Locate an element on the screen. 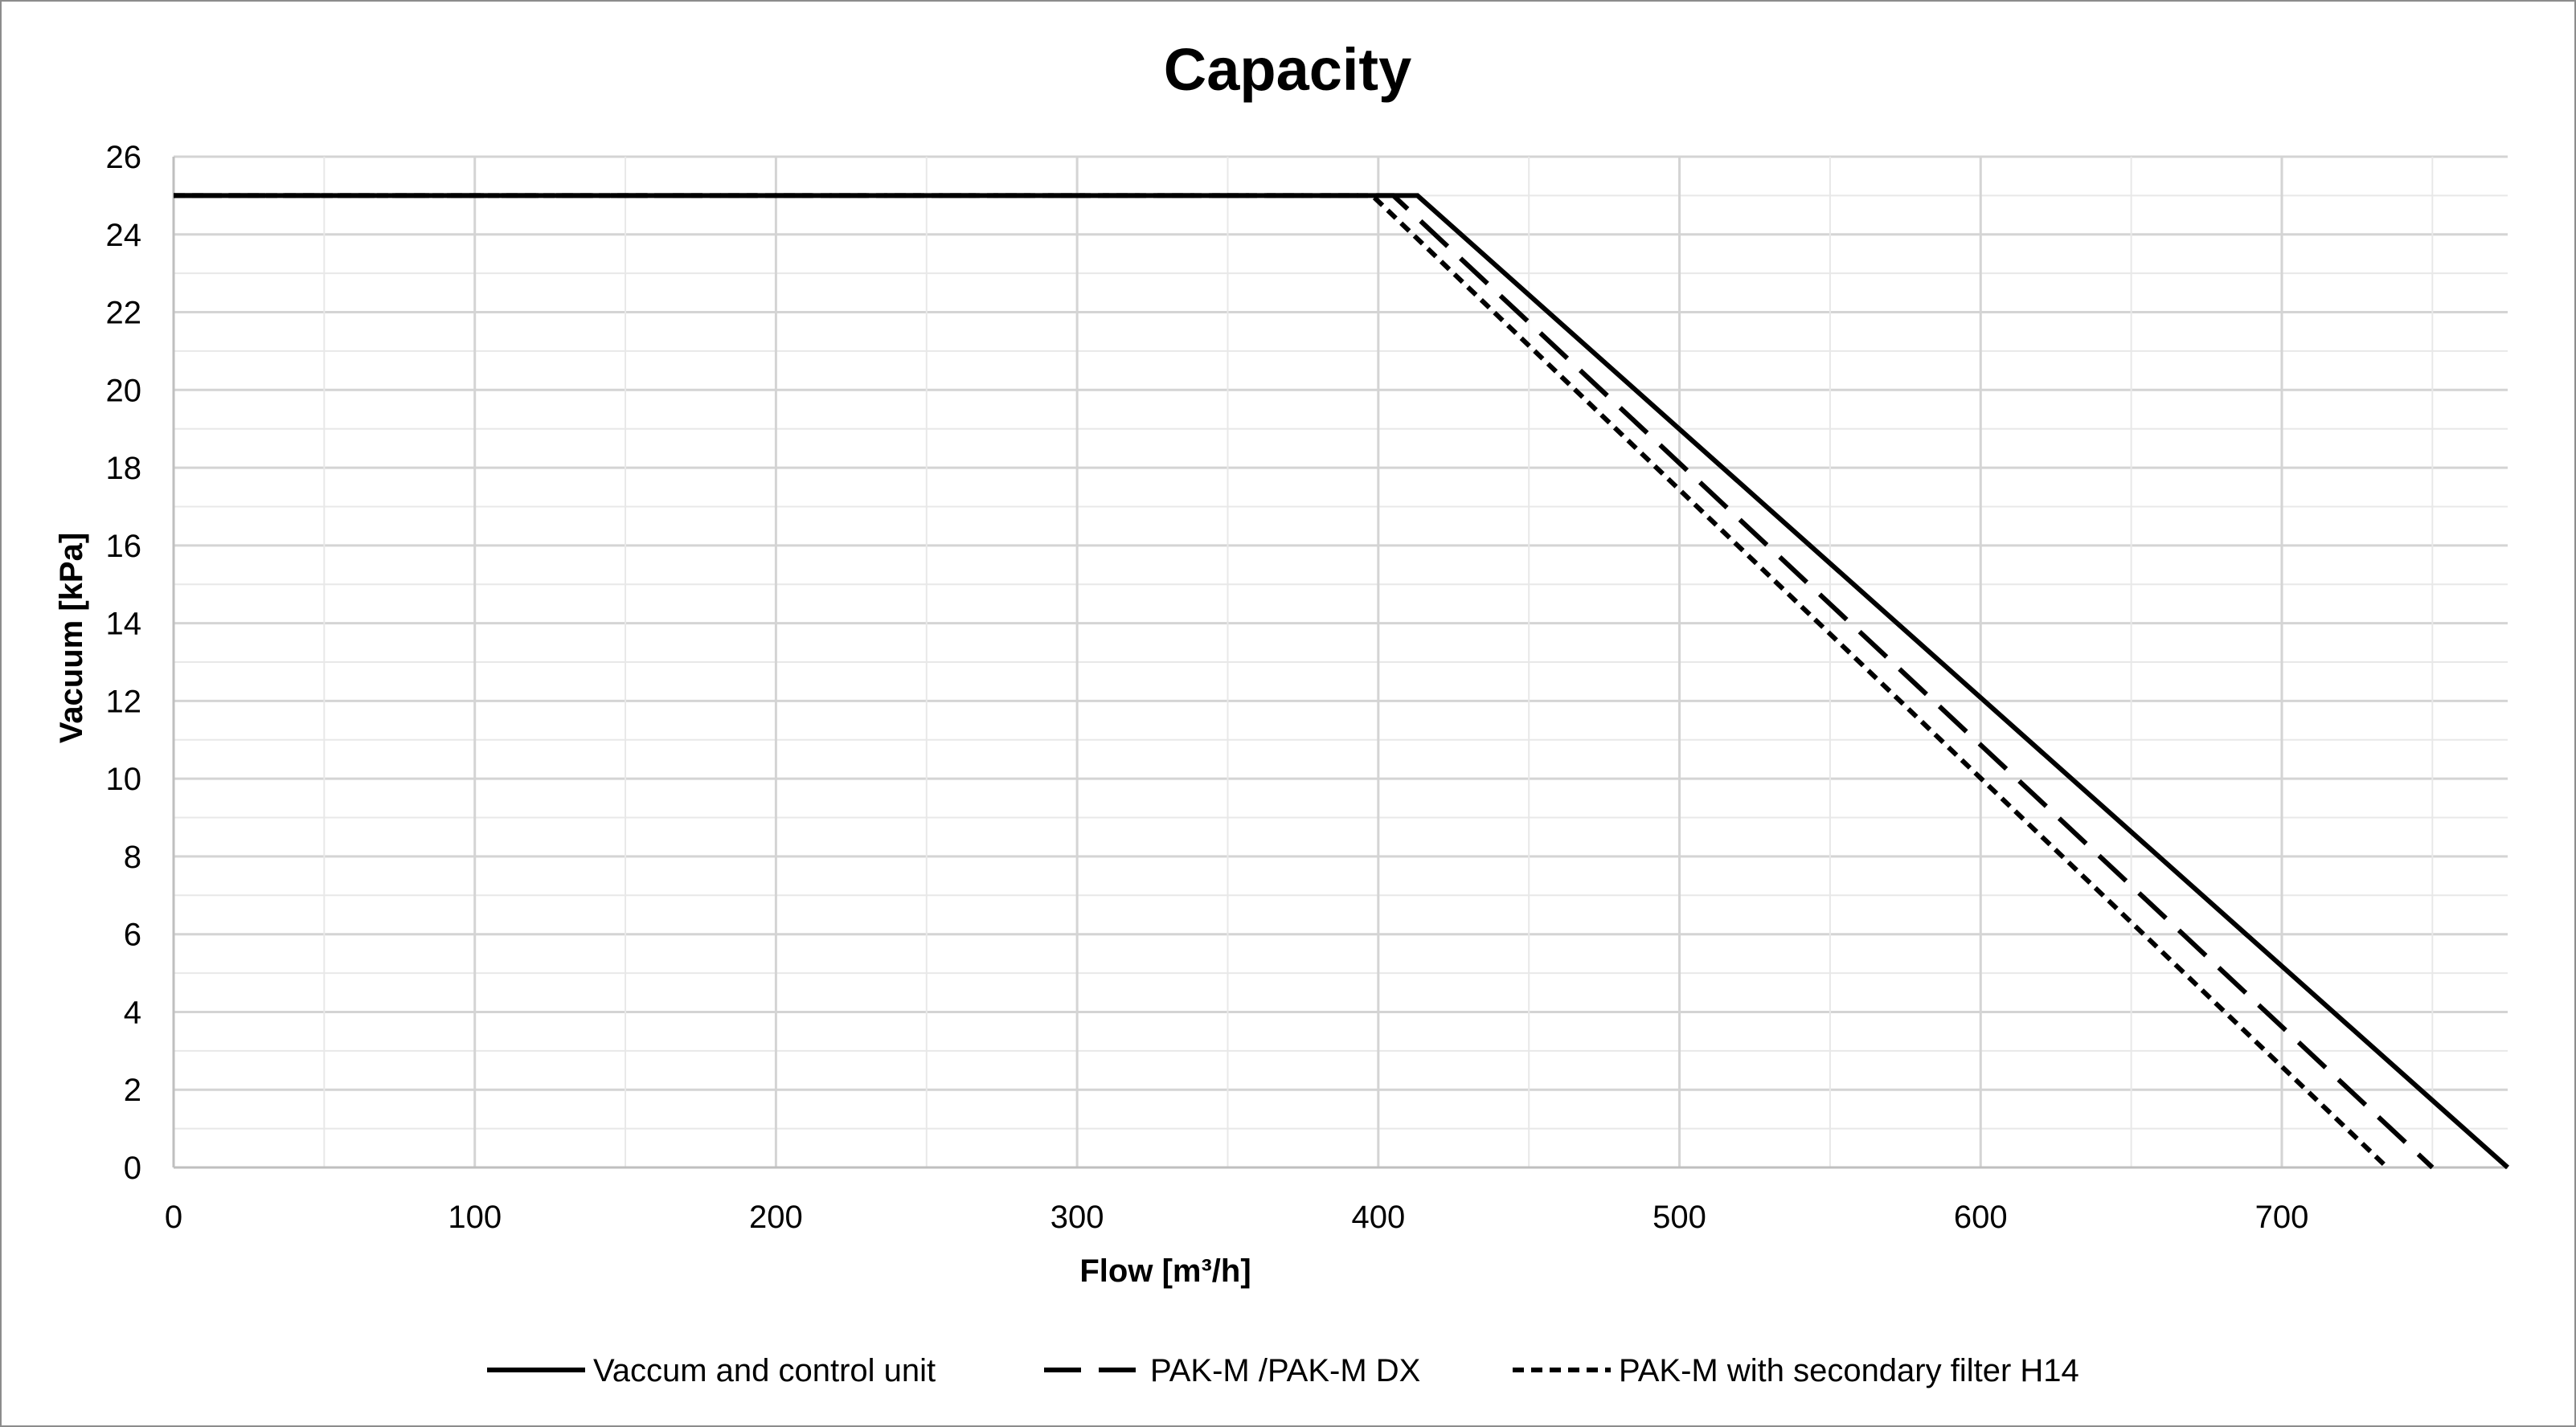 The width and height of the screenshot is (2576, 1427). chart-title: Capacity is located at coordinates (1287, 69).